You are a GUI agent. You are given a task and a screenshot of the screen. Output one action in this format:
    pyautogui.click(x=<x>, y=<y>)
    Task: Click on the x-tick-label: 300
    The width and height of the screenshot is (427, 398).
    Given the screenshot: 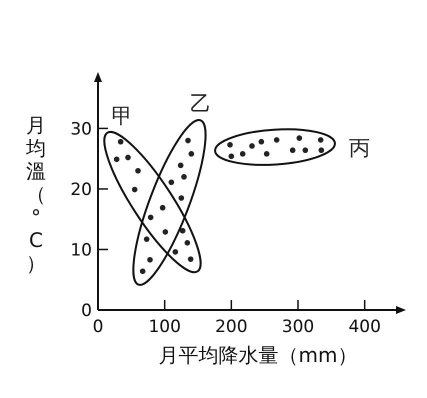 What is the action you would take?
    pyautogui.click(x=298, y=327)
    